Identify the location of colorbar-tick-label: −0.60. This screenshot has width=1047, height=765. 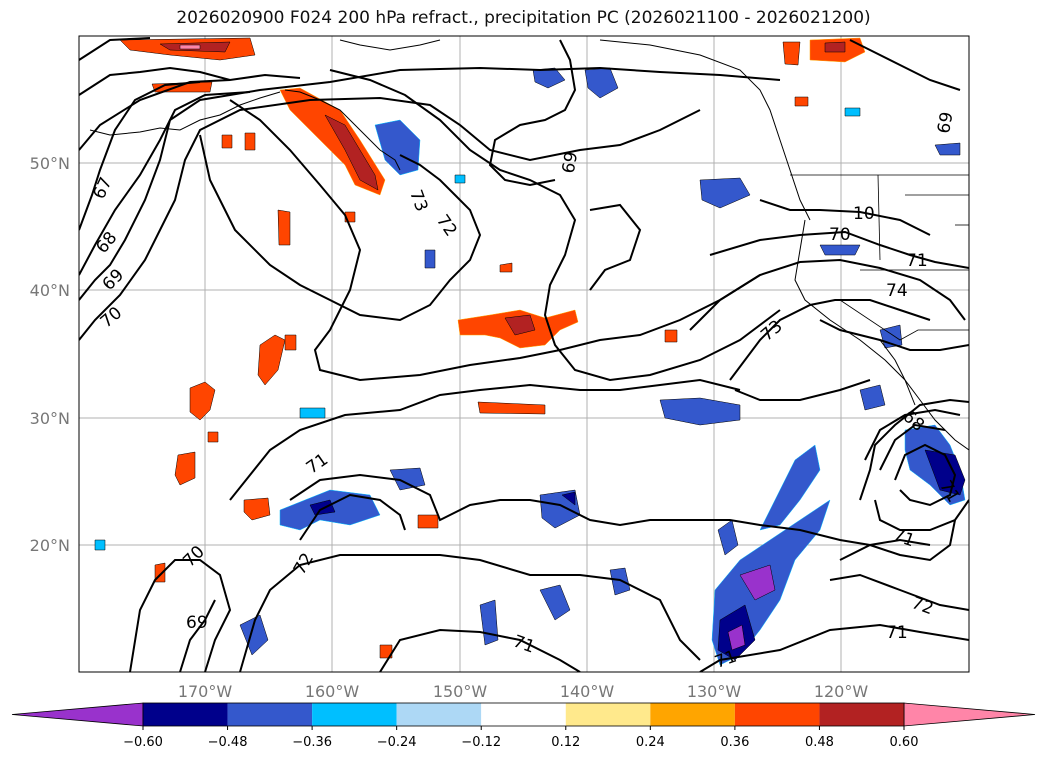
(143, 742).